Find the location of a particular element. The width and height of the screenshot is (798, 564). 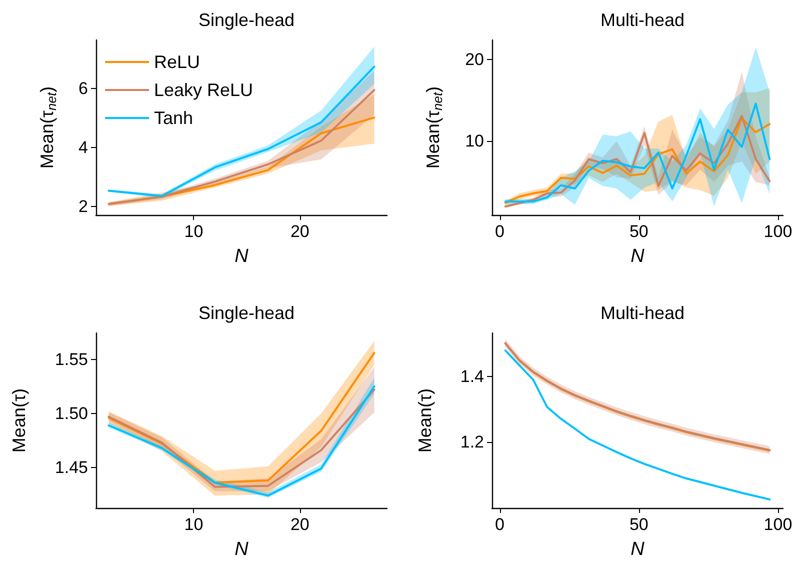

y-tick-label: 20 is located at coordinates (474, 60).